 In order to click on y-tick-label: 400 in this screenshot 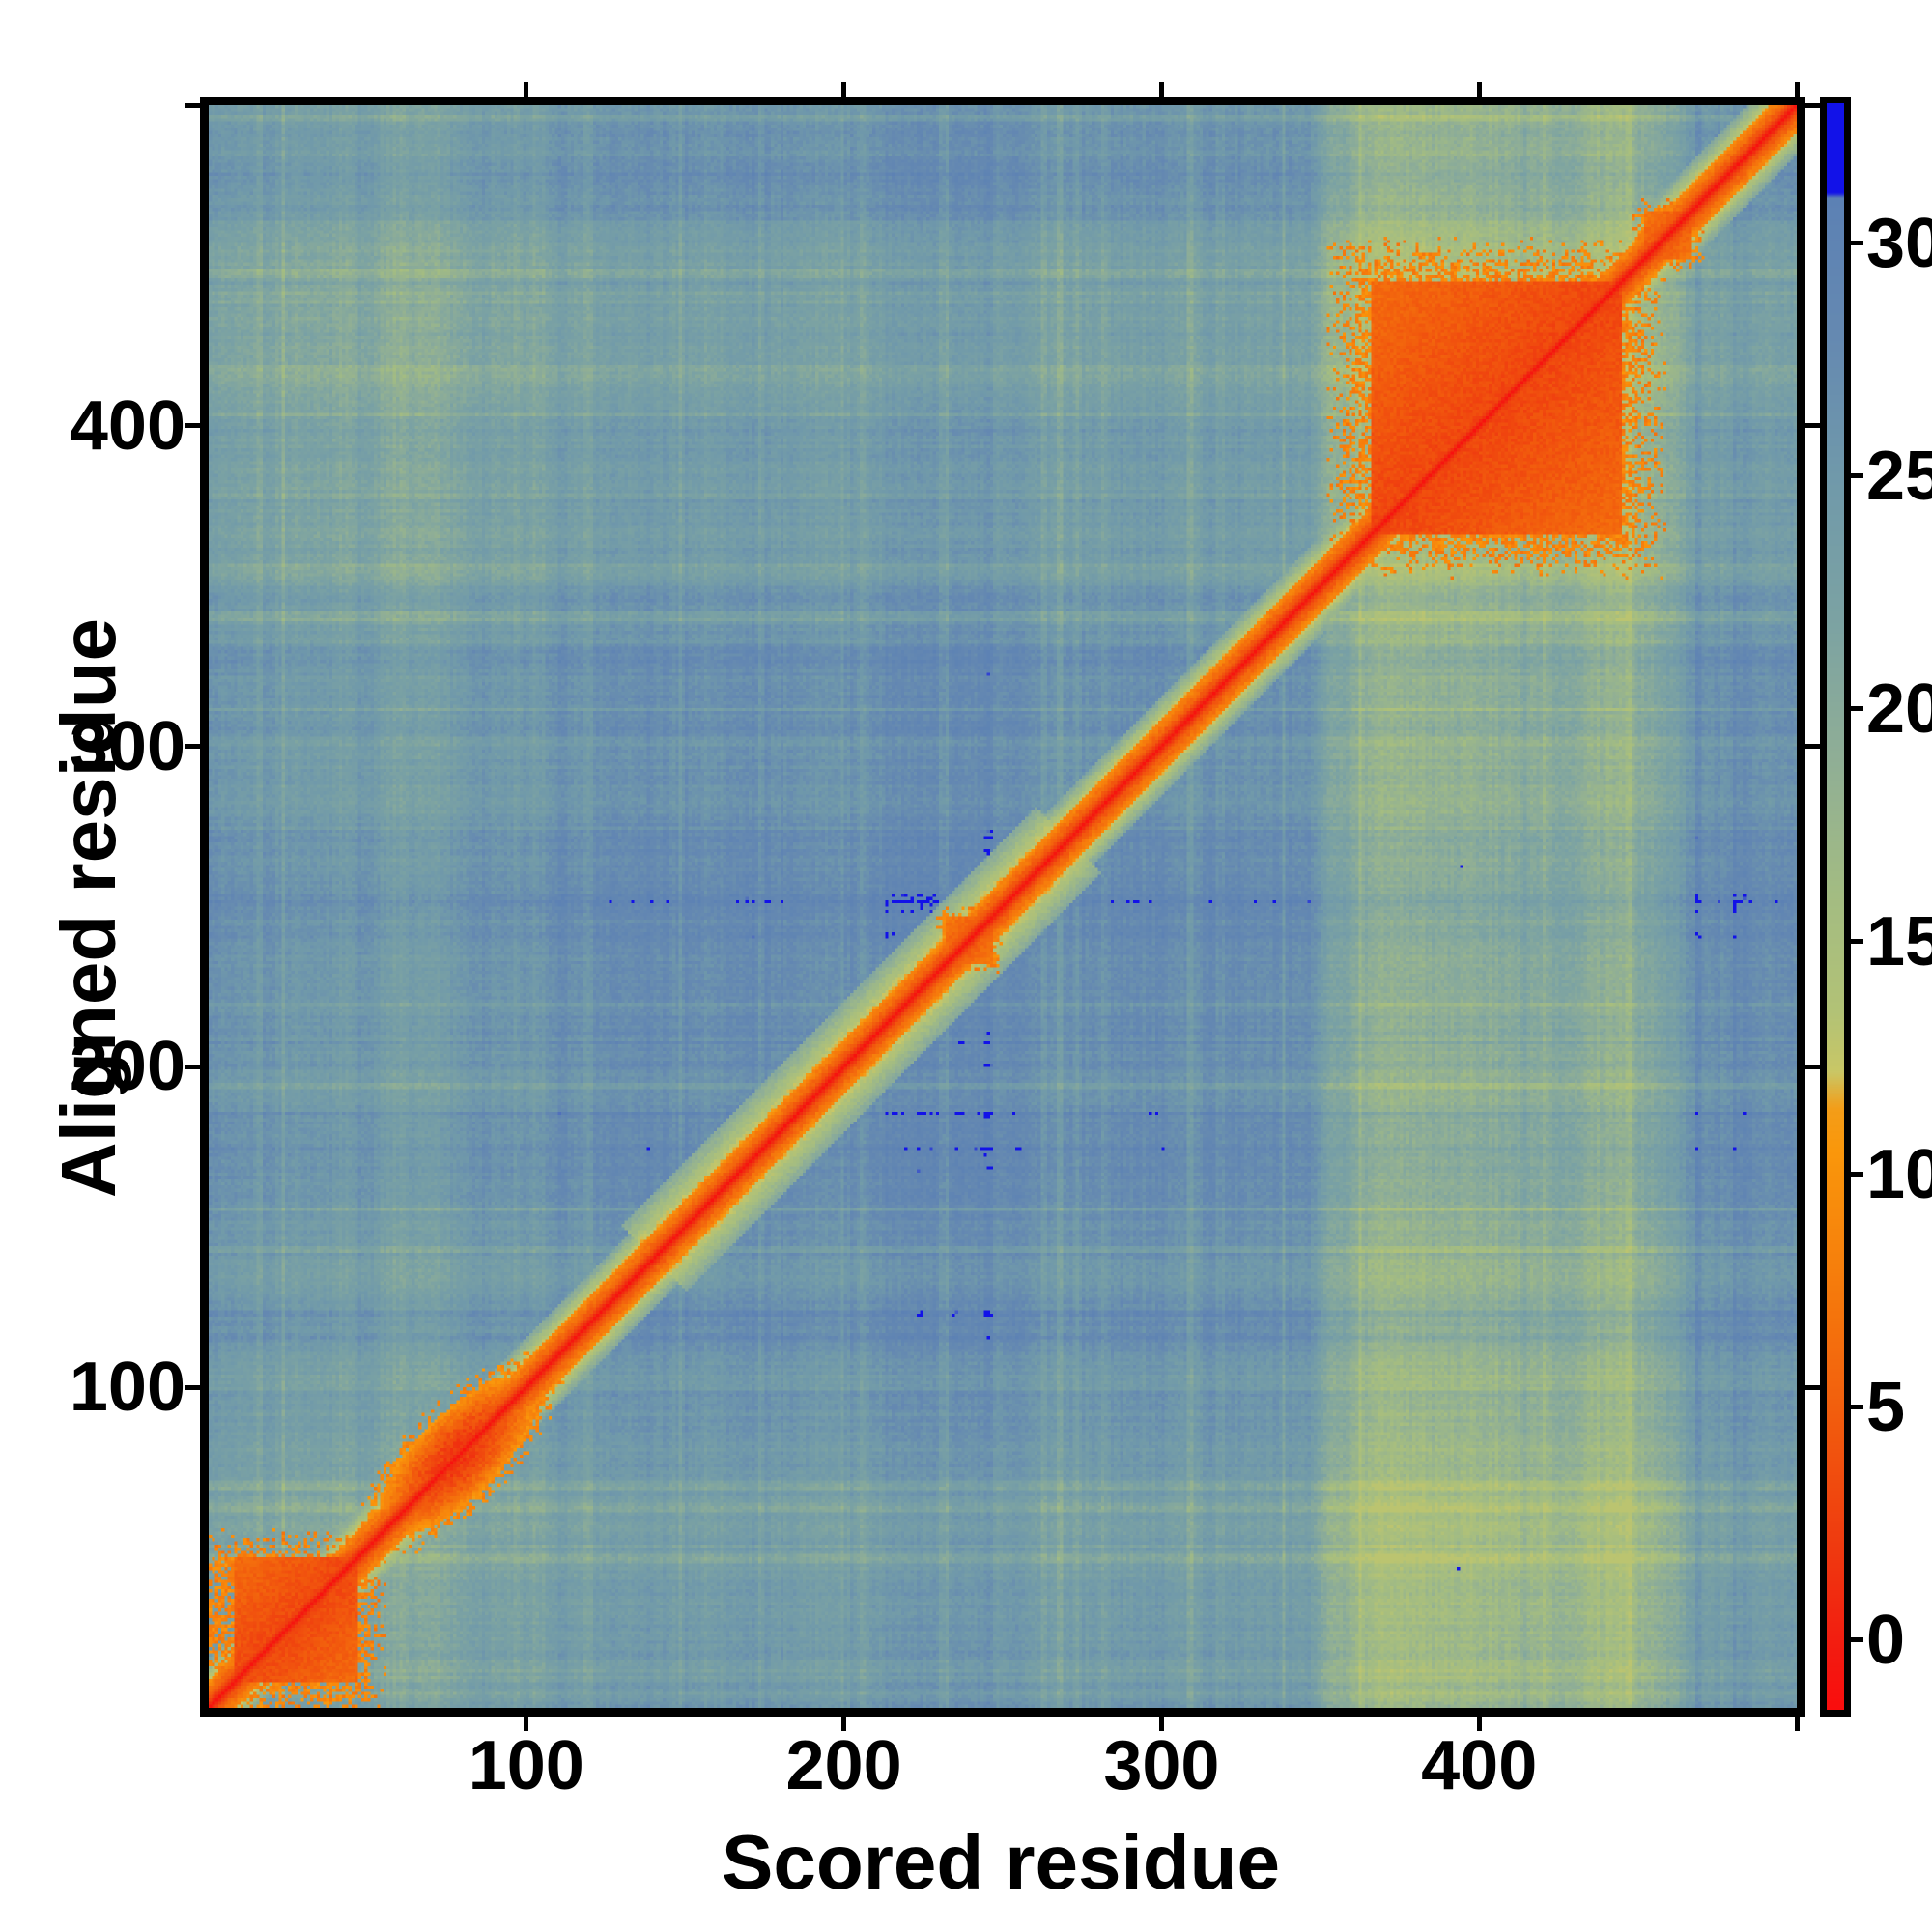, I will do `click(127, 425)`.